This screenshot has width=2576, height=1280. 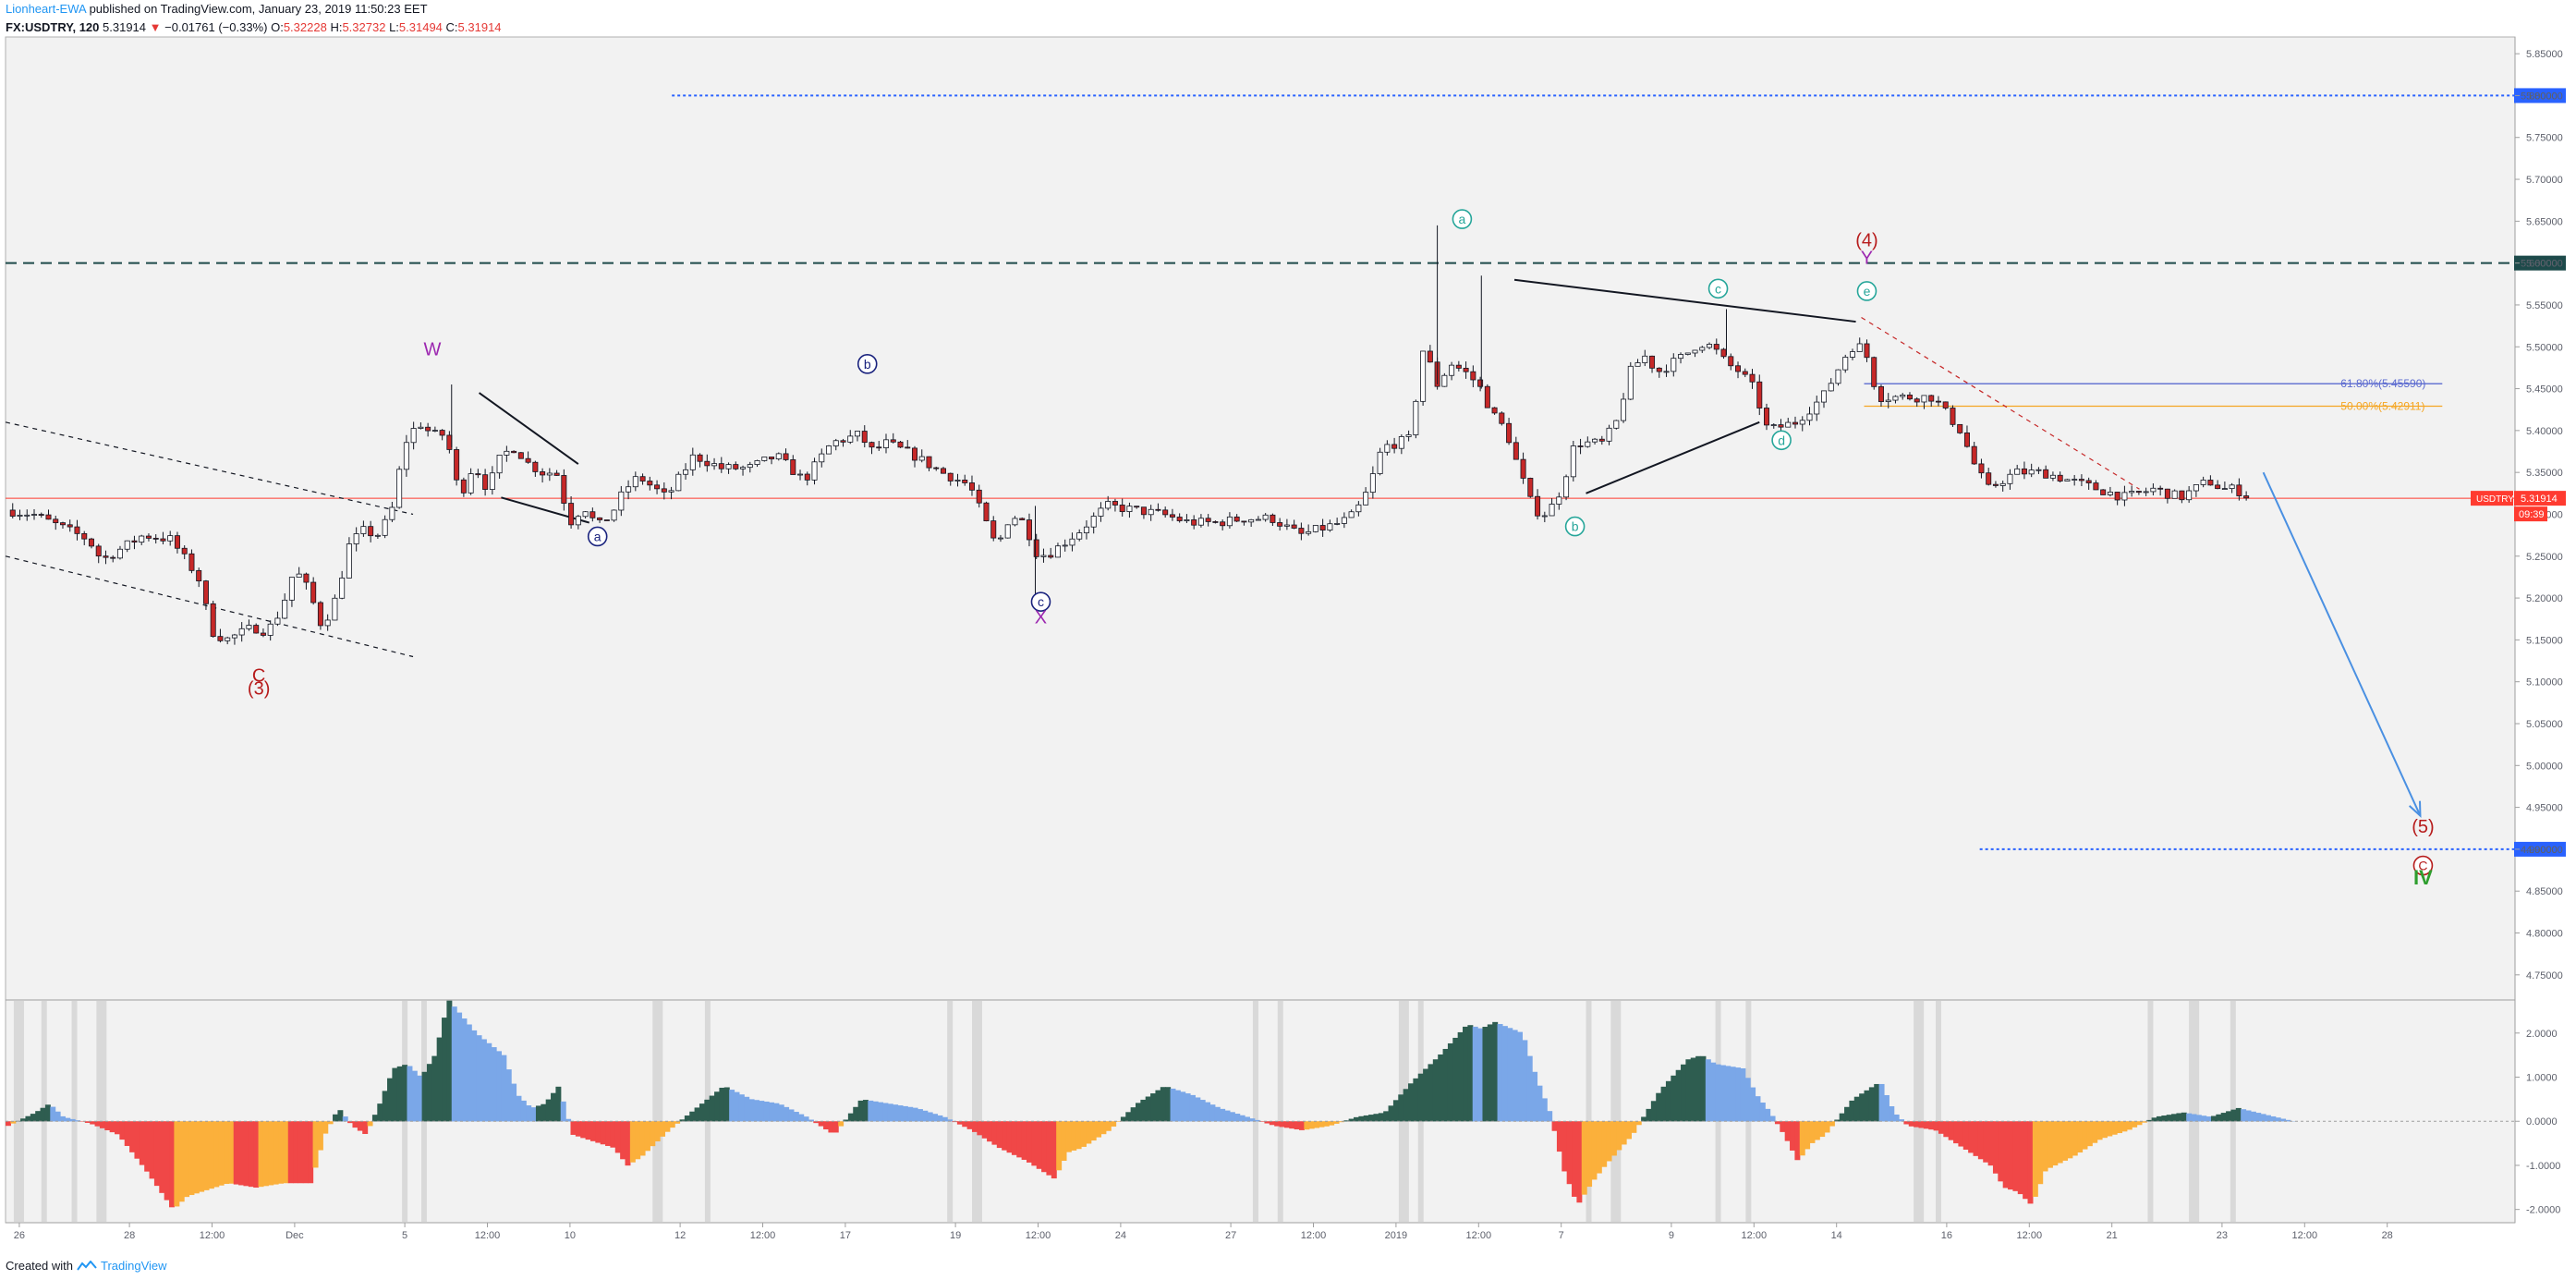 I want to click on time-axis-label: 12:00, so click(x=212, y=1235).